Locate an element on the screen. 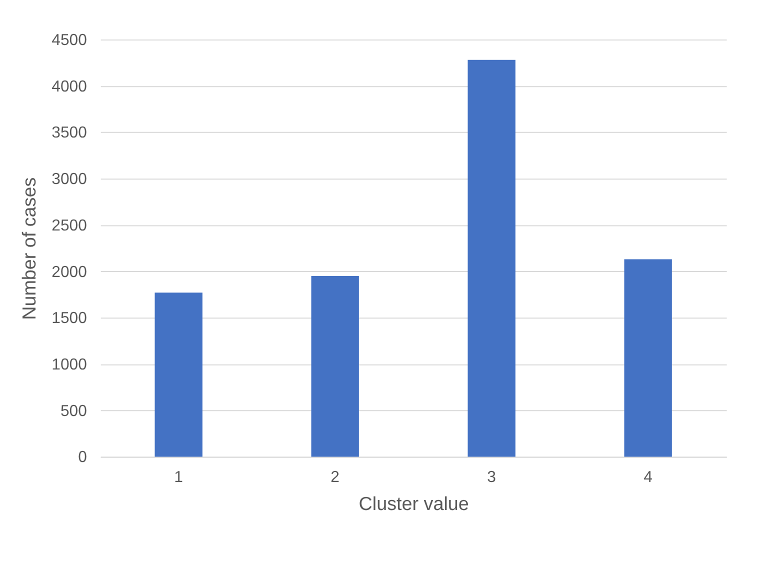 The width and height of the screenshot is (776, 579). x-tick-label: 4 is located at coordinates (648, 477).